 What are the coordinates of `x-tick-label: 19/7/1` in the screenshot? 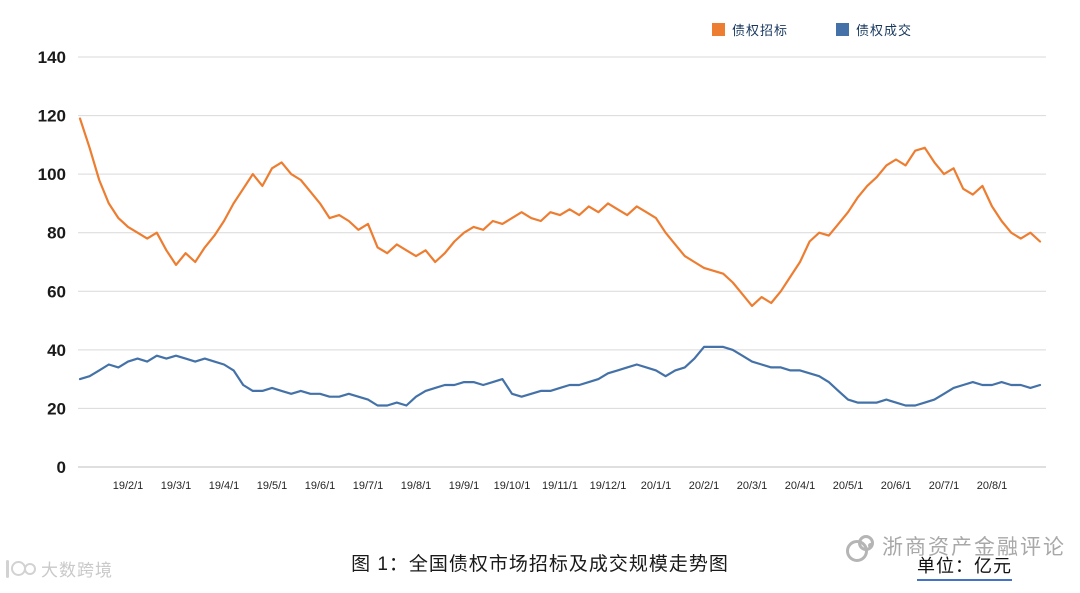 It's located at (368, 486).